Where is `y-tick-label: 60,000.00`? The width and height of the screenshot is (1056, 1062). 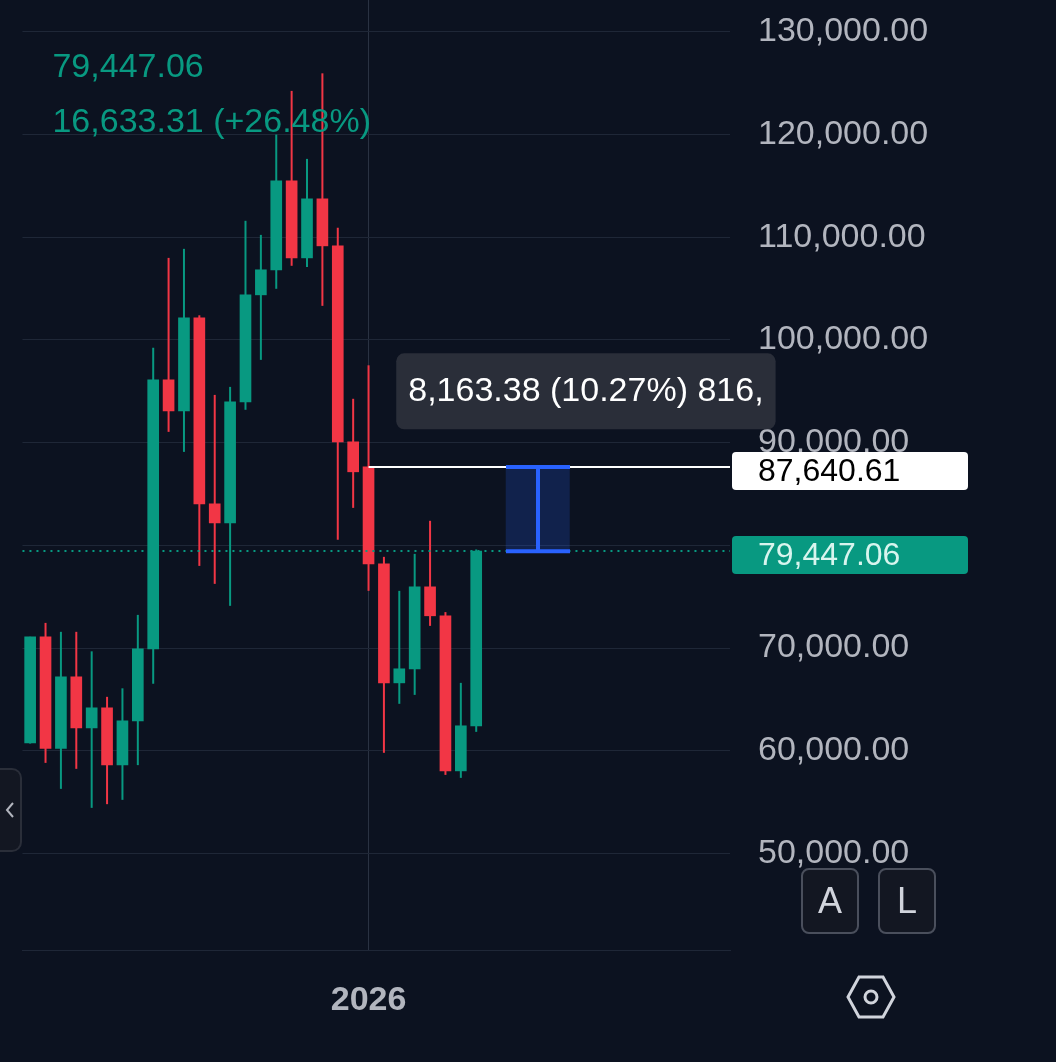 y-tick-label: 60,000.00 is located at coordinates (834, 748).